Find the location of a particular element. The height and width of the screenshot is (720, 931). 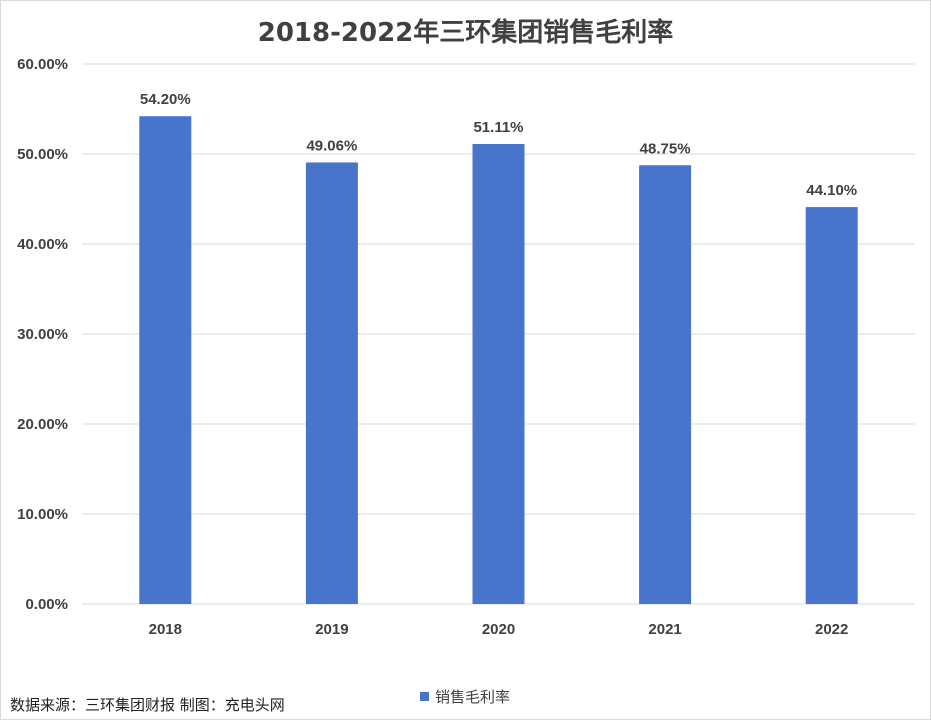

chart-title: 2018-2022年三环集团销售毛利率 is located at coordinates (465, 33).